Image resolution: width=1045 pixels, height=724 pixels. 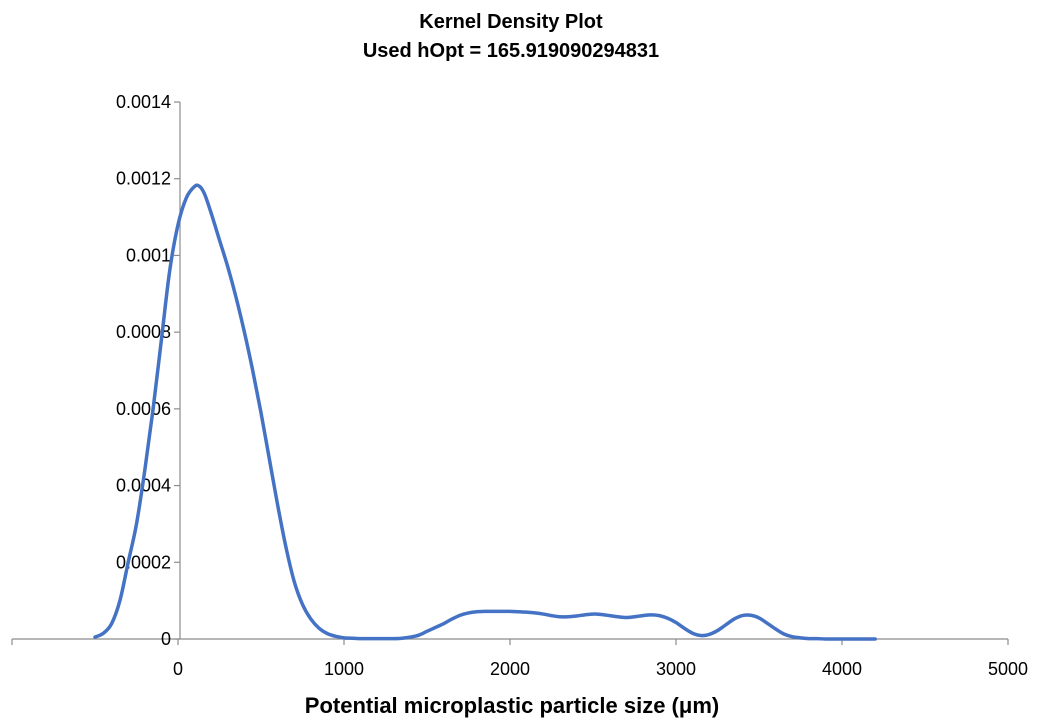 I want to click on y-tick-label: 0.001, so click(x=148, y=255).